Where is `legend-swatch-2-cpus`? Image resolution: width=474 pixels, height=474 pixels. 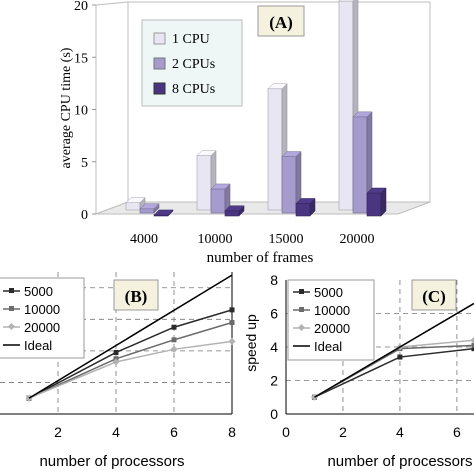
legend-swatch-2-cpus is located at coordinates (159, 63).